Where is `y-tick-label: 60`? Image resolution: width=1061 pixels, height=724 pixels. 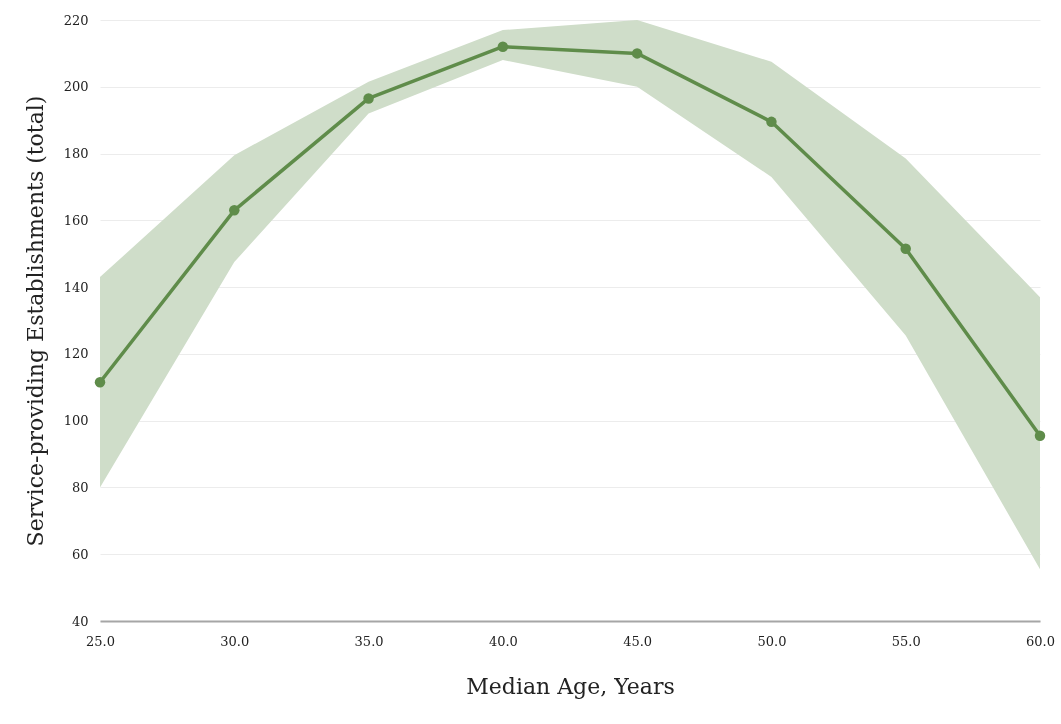
y-tick-label: 60 is located at coordinates (80, 554).